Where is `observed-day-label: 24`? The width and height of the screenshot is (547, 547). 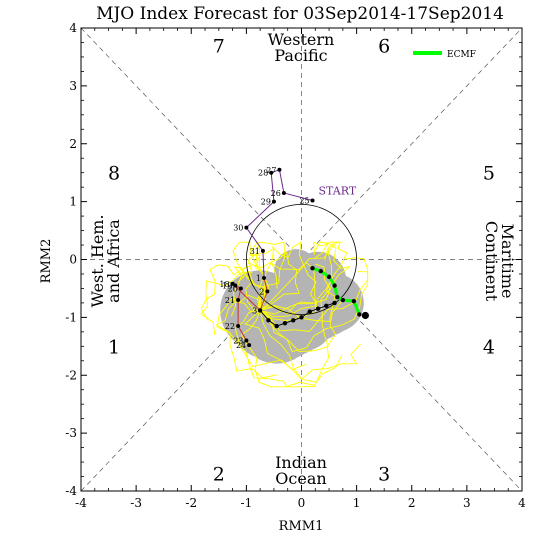
observed-day-label: 24 is located at coordinates (241, 345).